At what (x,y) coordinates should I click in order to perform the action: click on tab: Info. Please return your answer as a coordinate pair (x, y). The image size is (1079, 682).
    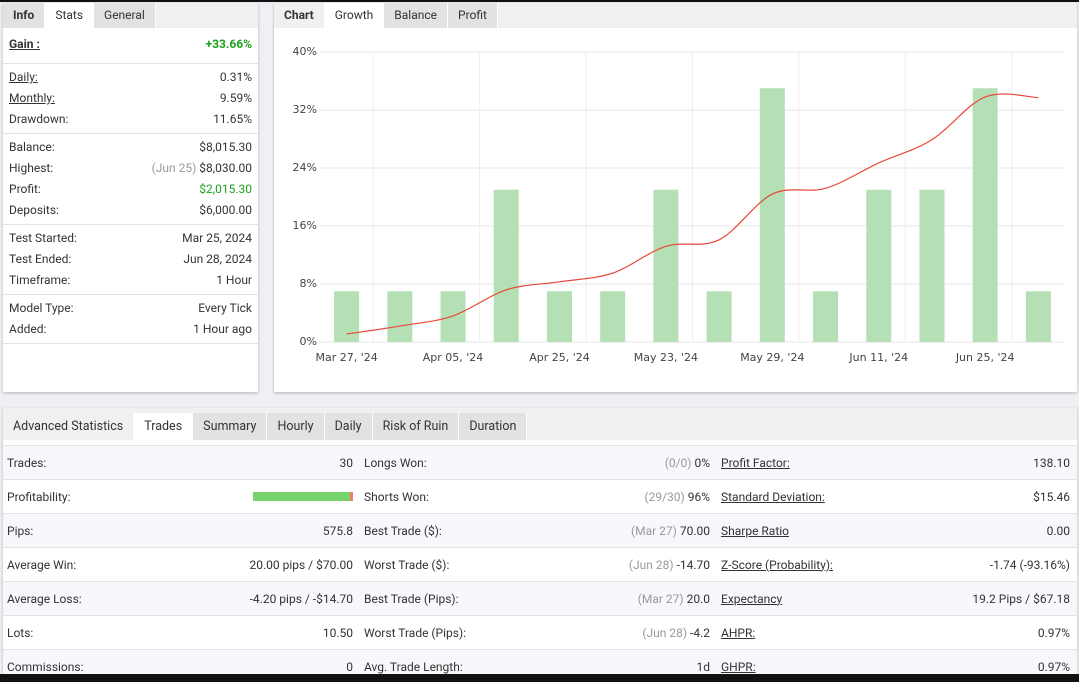
    Looking at the image, I should click on (24, 15).